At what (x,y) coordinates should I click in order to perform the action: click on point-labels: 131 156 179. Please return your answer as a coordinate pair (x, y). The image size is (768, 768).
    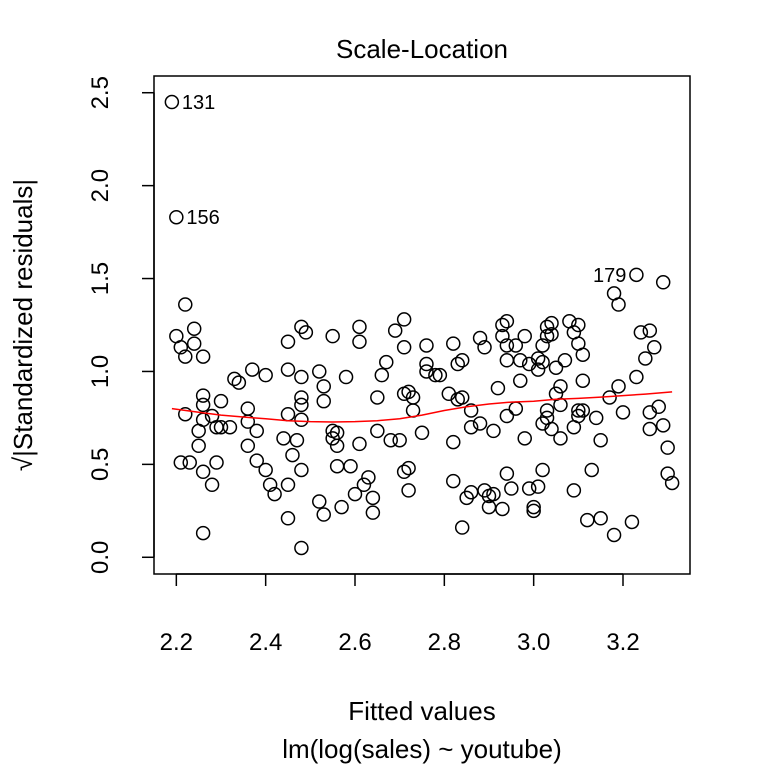
    Looking at the image, I should click on (404, 189).